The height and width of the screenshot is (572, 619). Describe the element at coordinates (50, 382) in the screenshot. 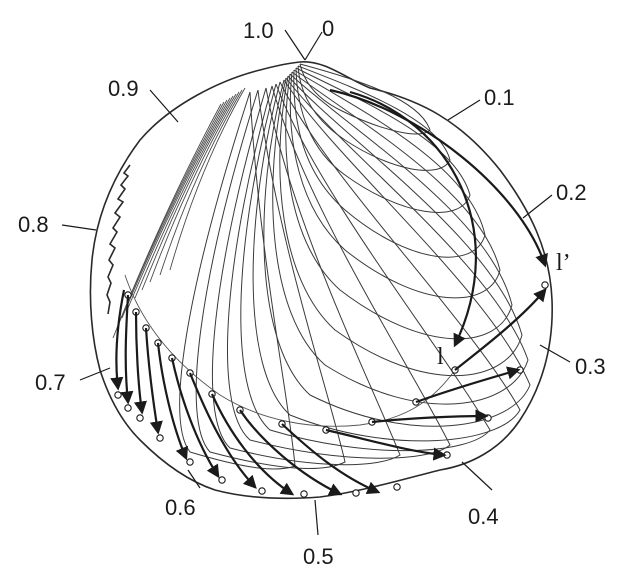

I see `label-0-7: 0.7` at that location.